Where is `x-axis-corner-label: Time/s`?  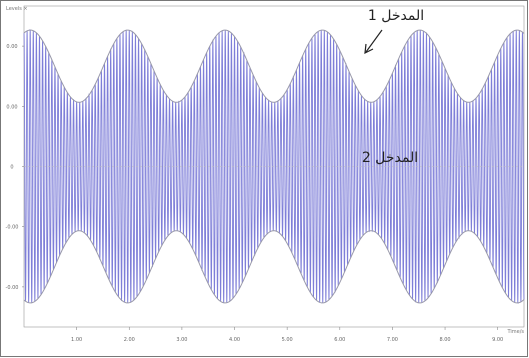 x-axis-corner-label: Time/s is located at coordinates (515, 332).